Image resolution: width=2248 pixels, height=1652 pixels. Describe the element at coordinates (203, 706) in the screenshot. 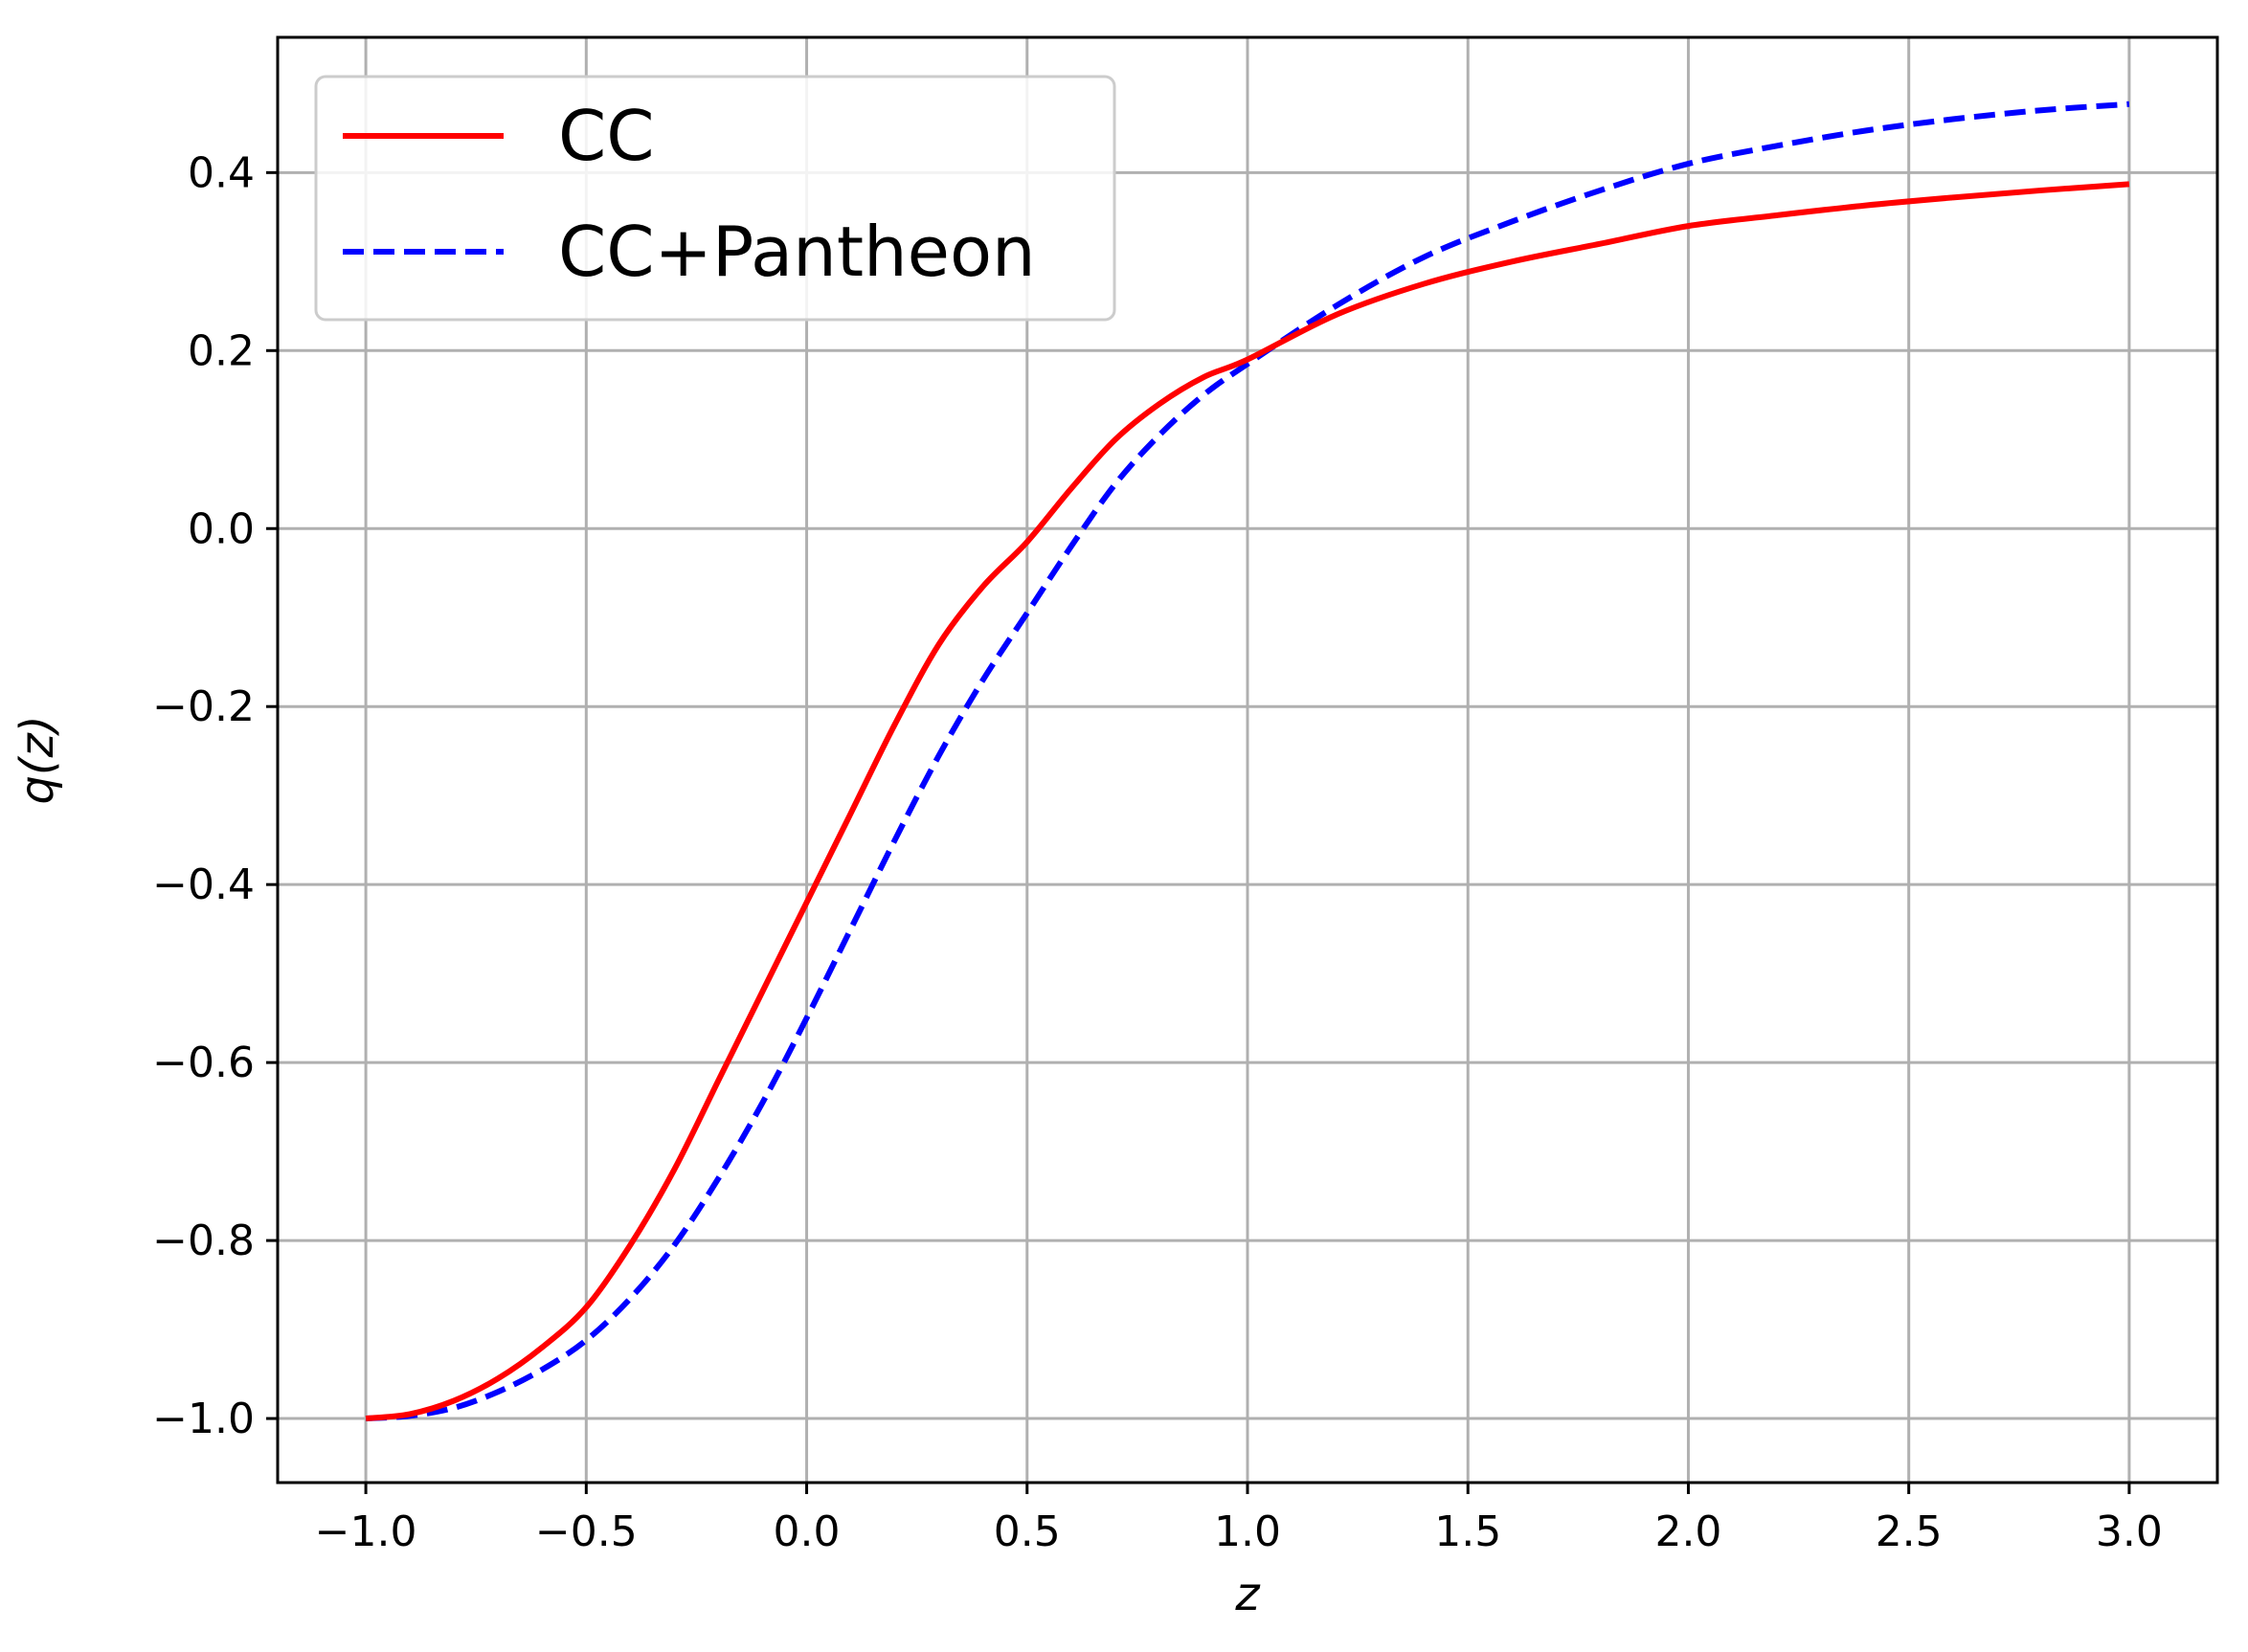

I see `y-tick-label: −0.2` at that location.